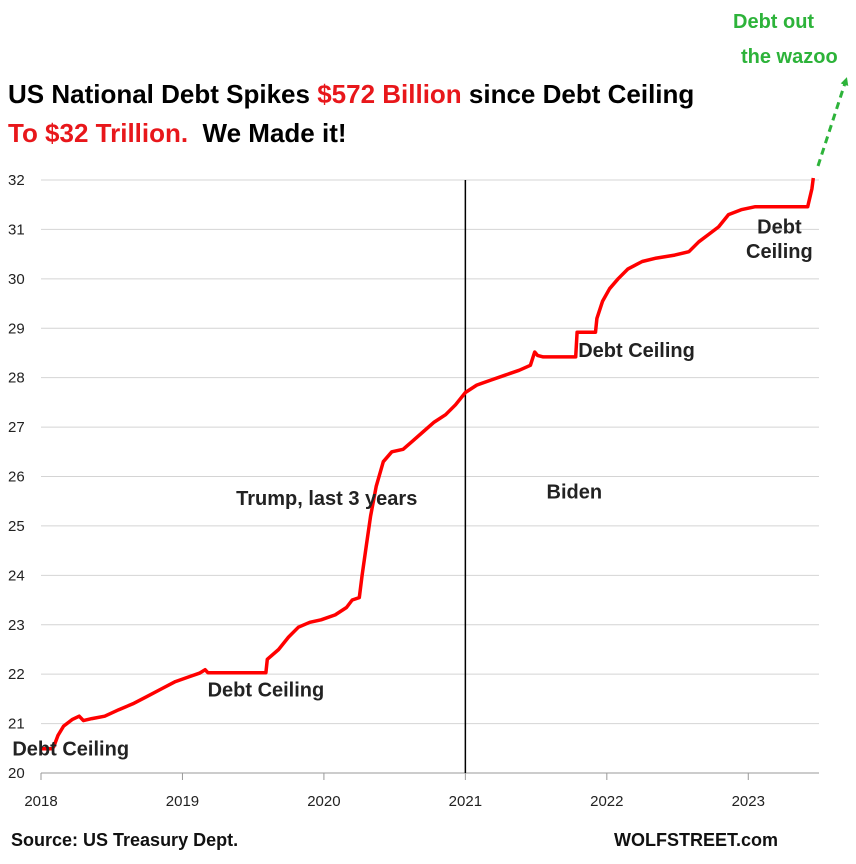  Describe the element at coordinates (16, 229) in the screenshot. I see `y-tick-label: 31` at that location.